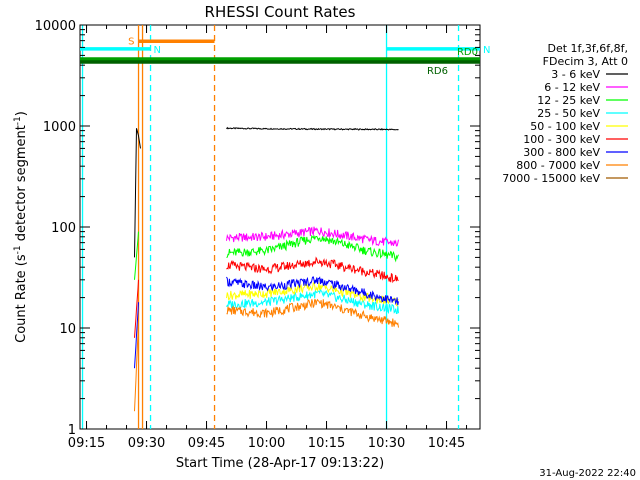 The width and height of the screenshot is (640, 480). I want to click on y-axis-label: Count Rate (s-1 detector segment-1), so click(21, 227).